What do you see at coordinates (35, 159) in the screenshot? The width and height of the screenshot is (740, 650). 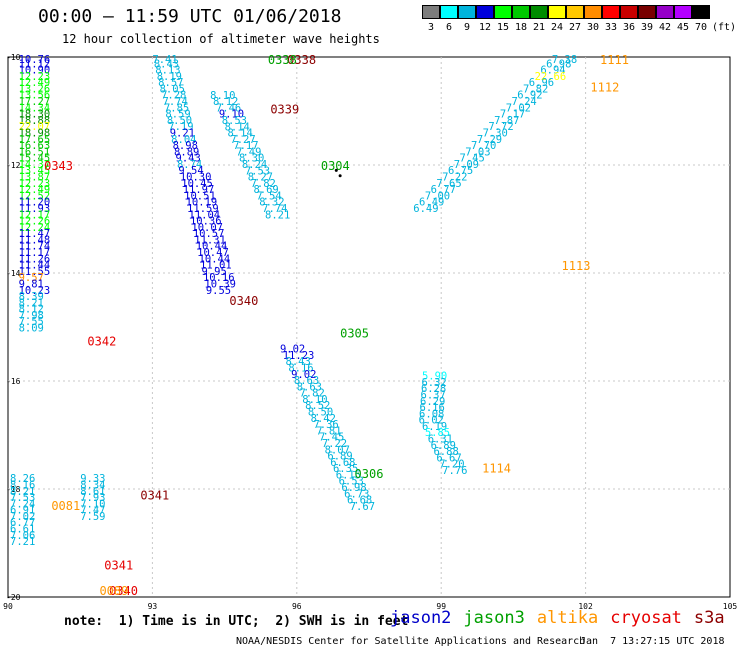 I see `swh-value: 15.45` at bounding box center [35, 159].